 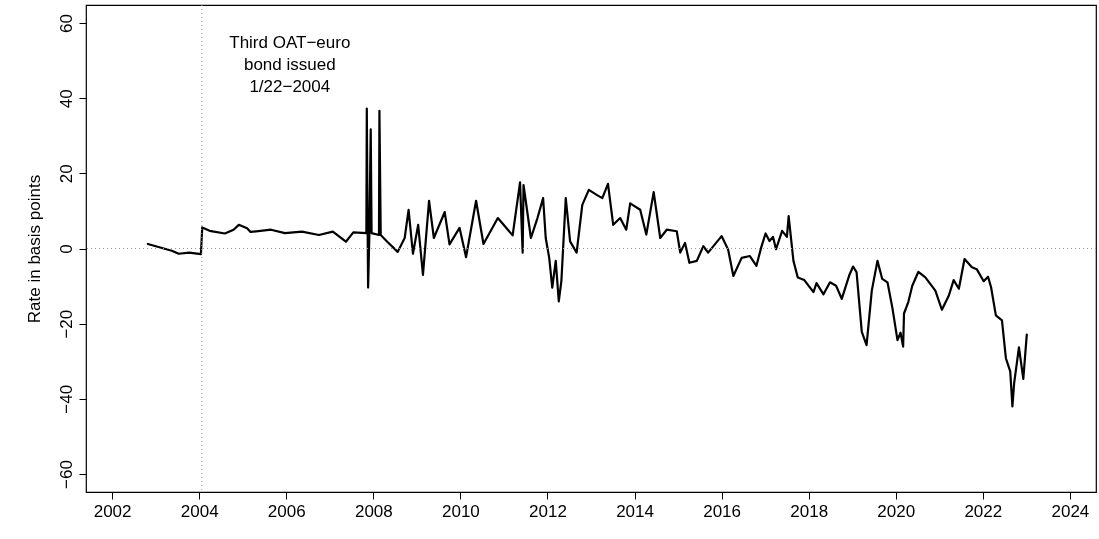 I want to click on y-tick-label: −60, so click(x=66, y=474).